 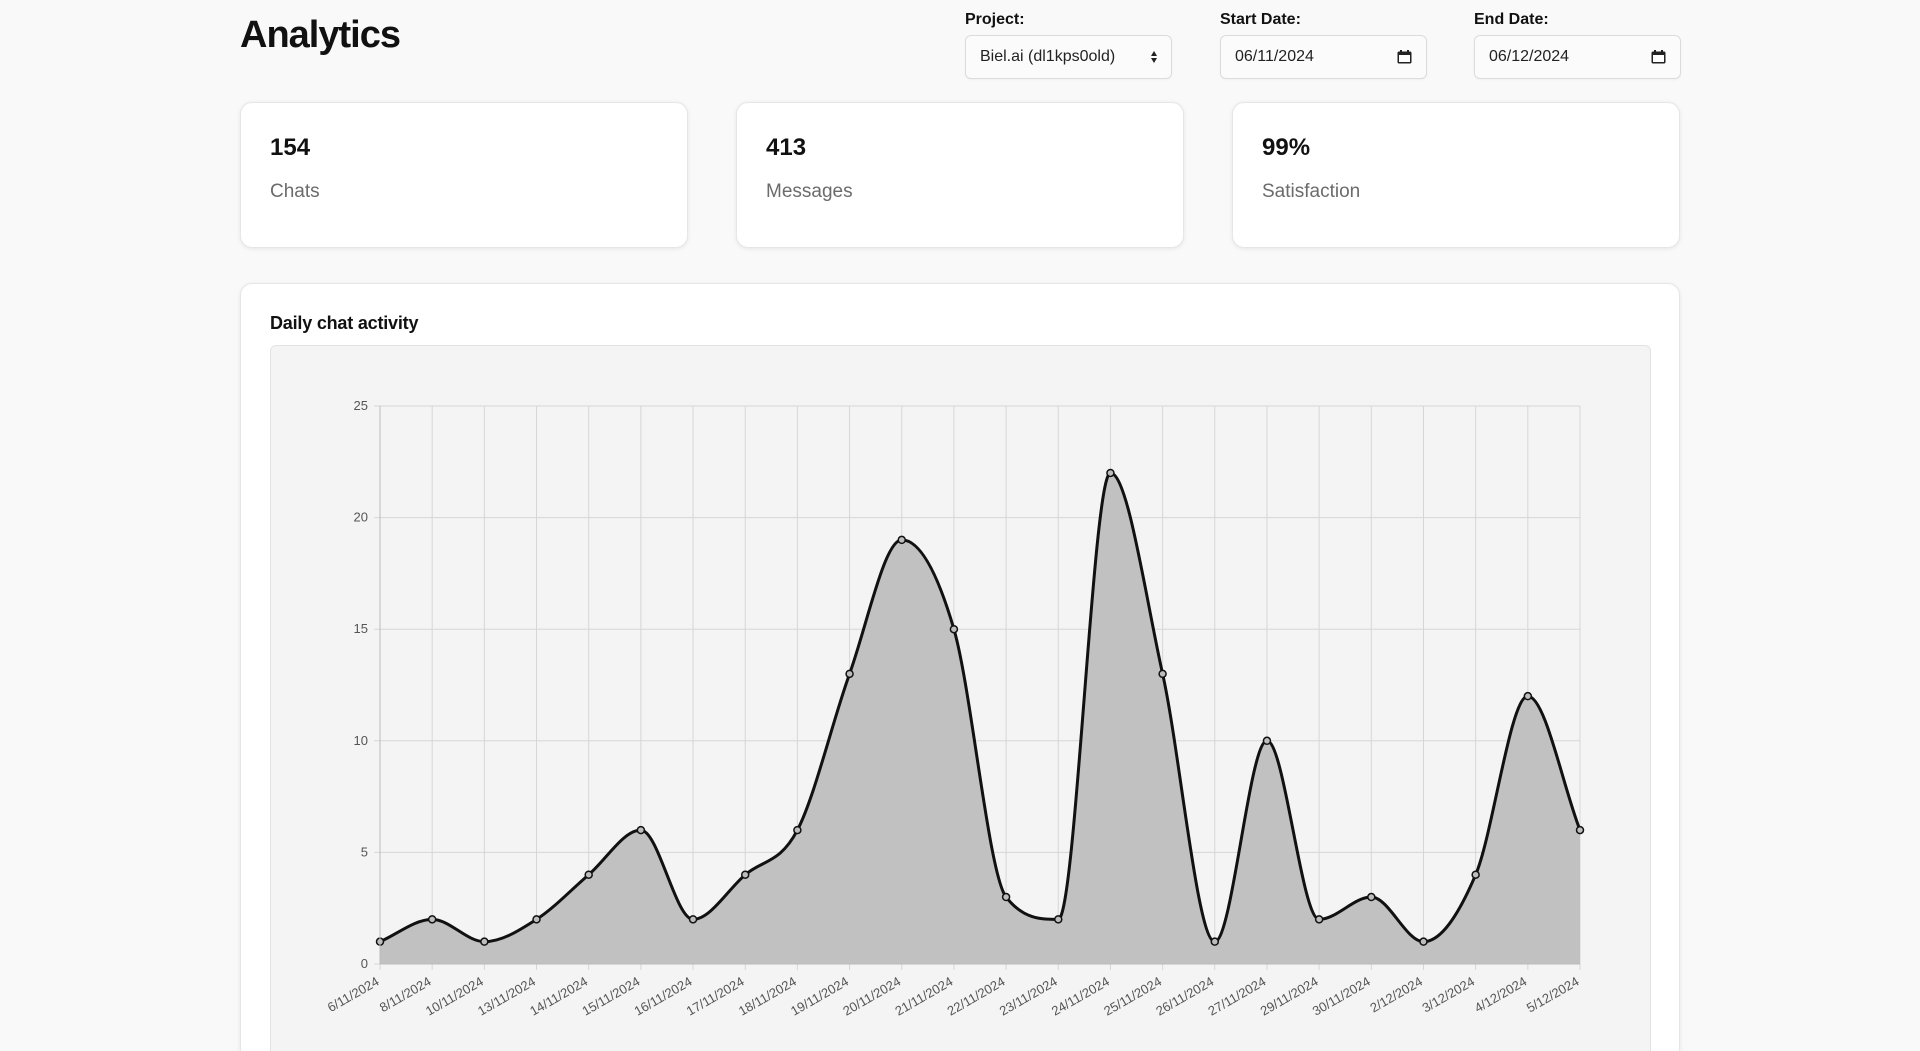 I want to click on x-tick-label: 3/12/2024, so click(x=1449, y=995).